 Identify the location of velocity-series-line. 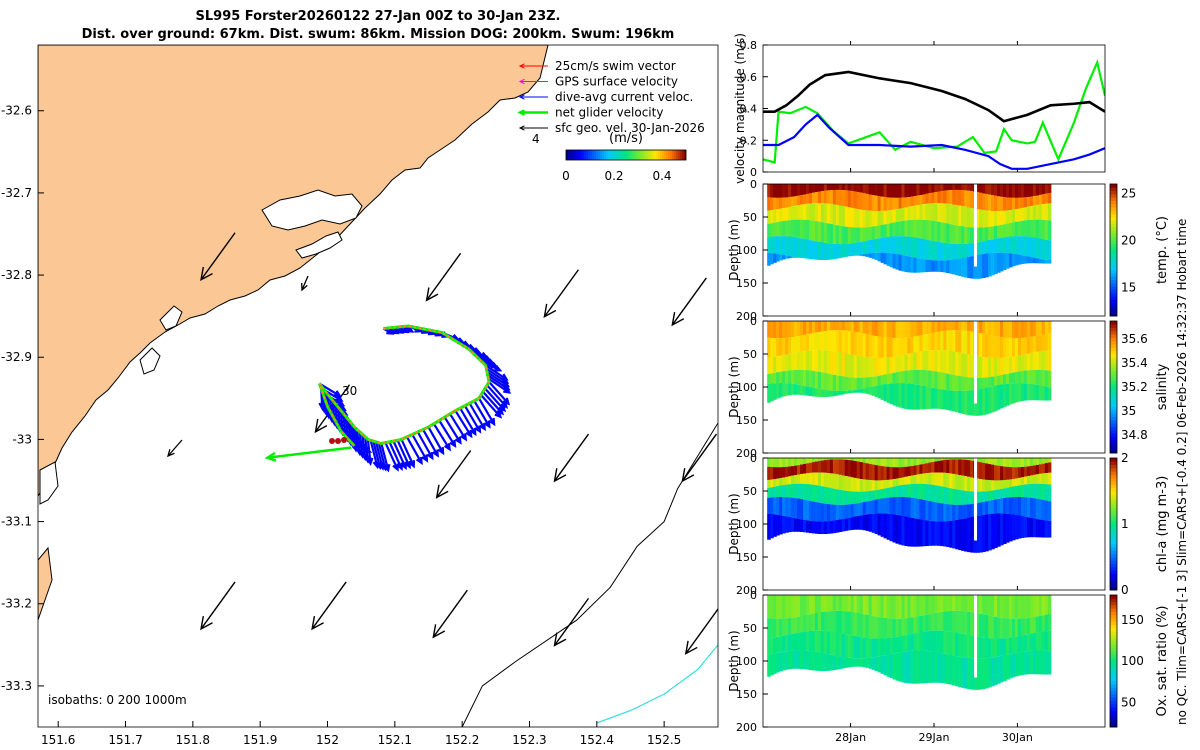
(934, 141).